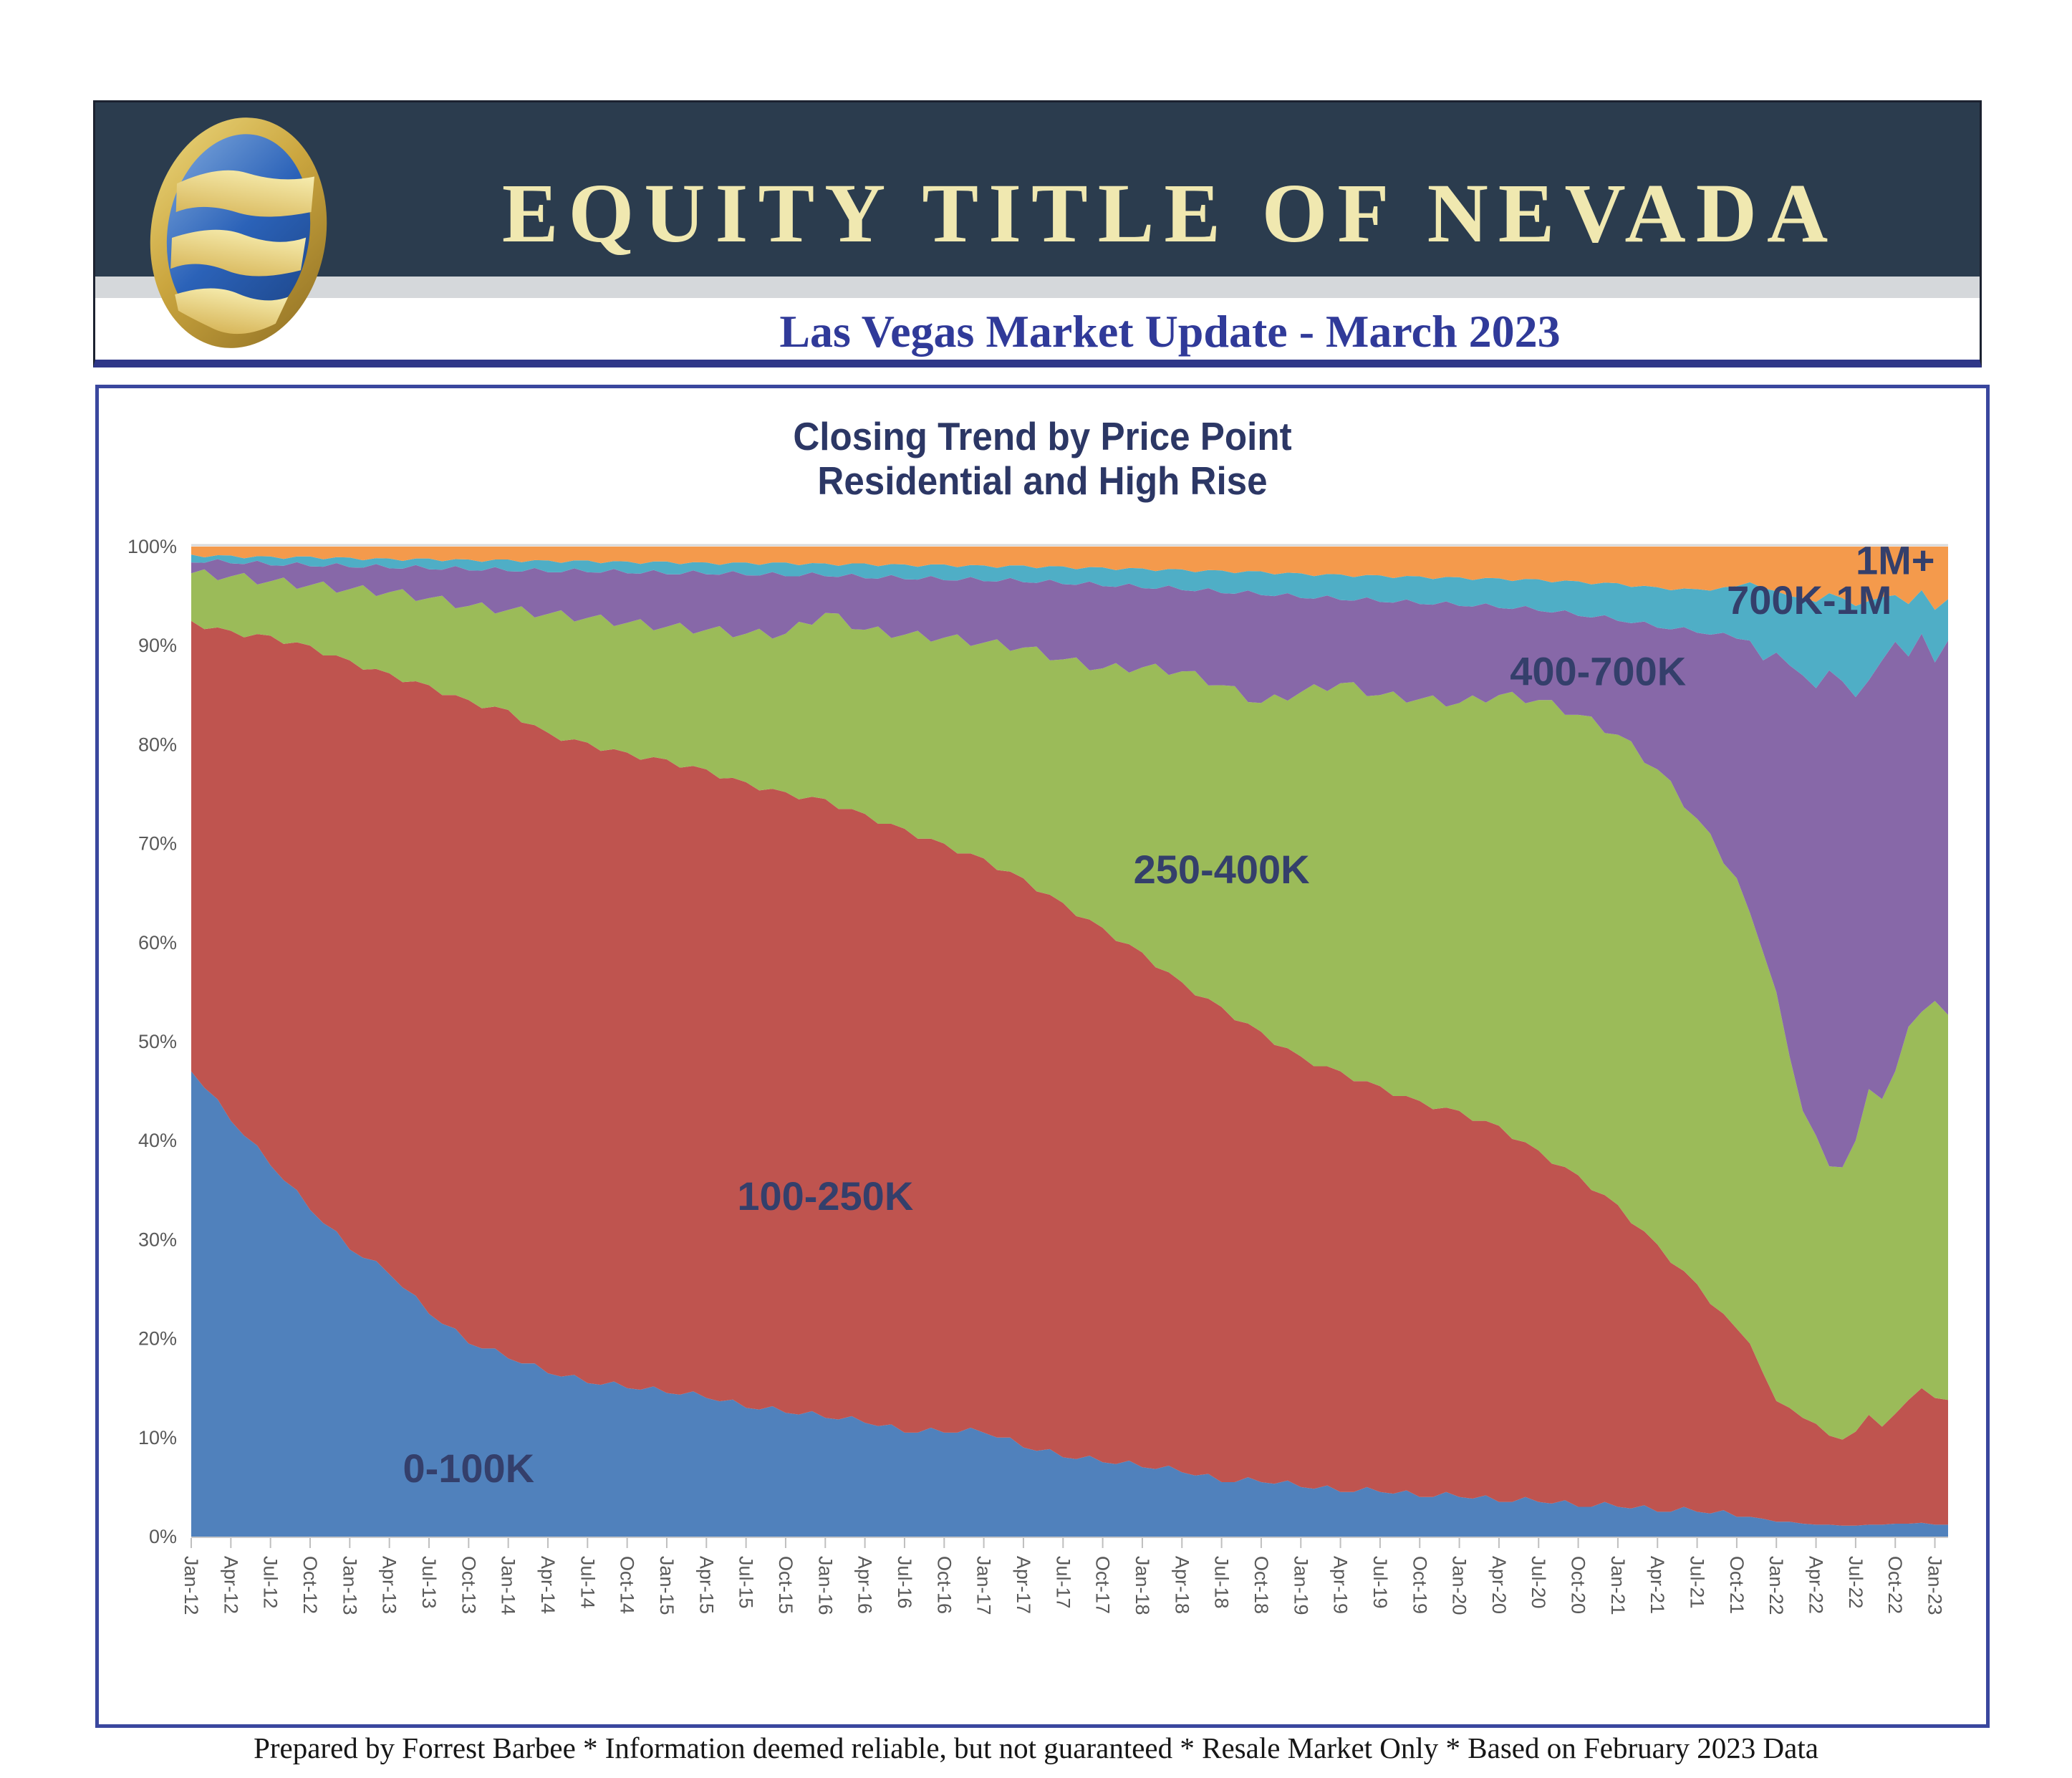  I want to click on logo-gold-band-bottom, so click(232, 311).